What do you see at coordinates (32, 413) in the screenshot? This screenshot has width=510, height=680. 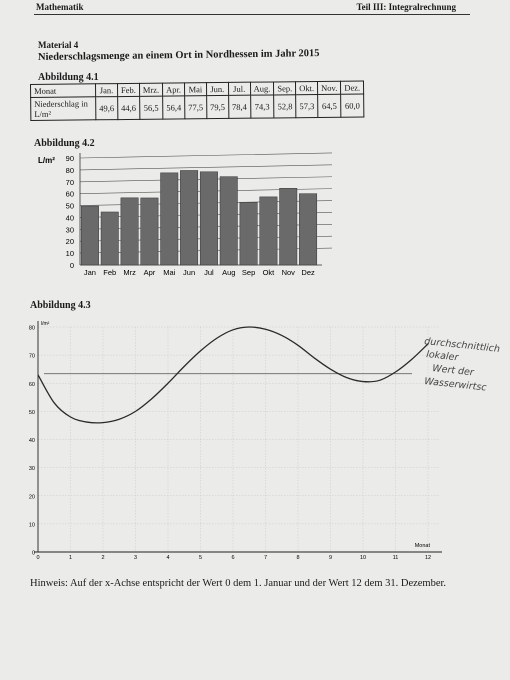 I see `line-y-tick: 50` at bounding box center [32, 413].